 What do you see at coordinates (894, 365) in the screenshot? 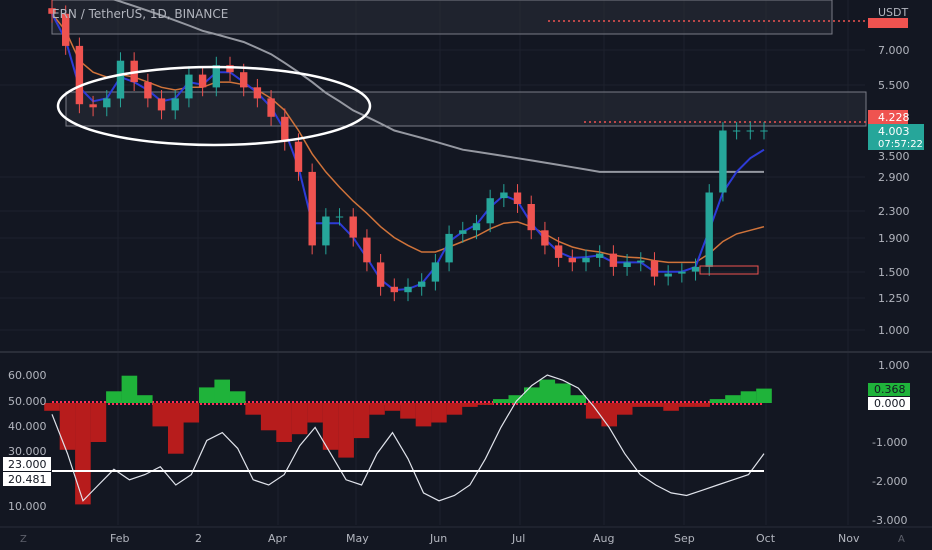
I see `osc-tick: 1.000` at bounding box center [894, 365].